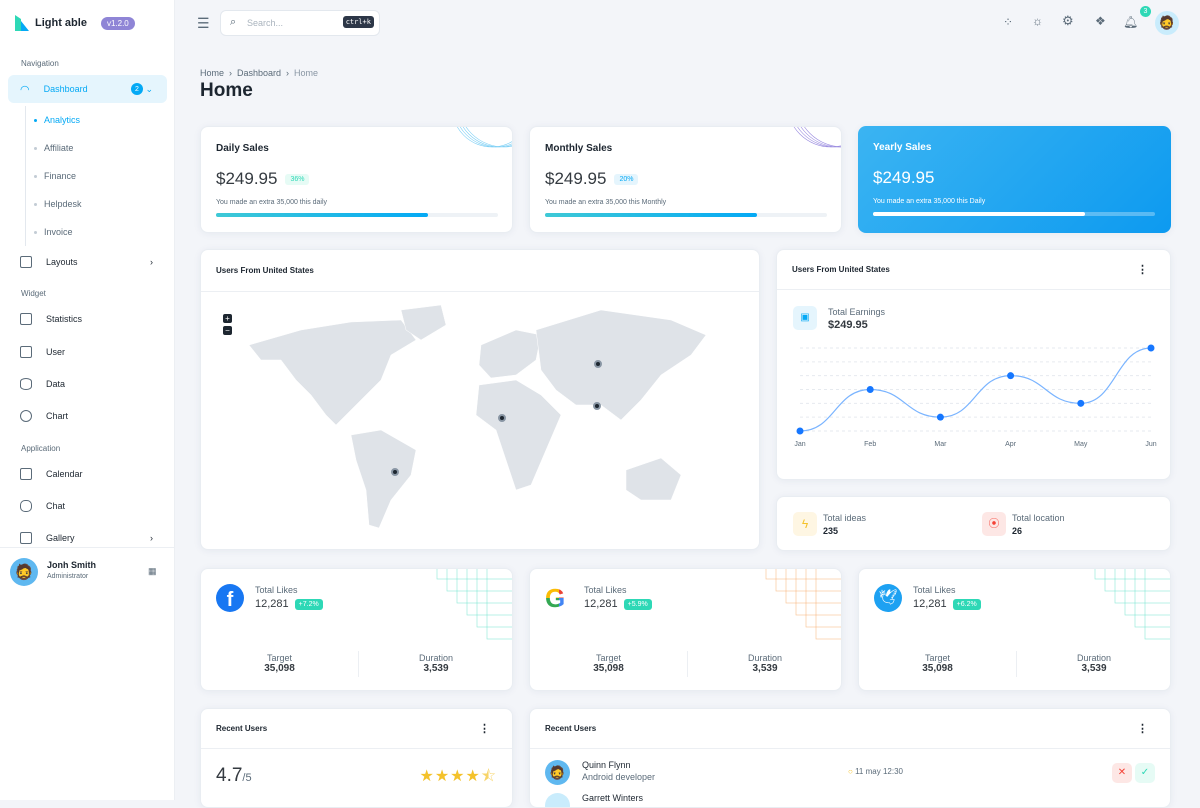  Describe the element at coordinates (87, 384) in the screenshot. I see `sidebar-item-data: Data` at that location.